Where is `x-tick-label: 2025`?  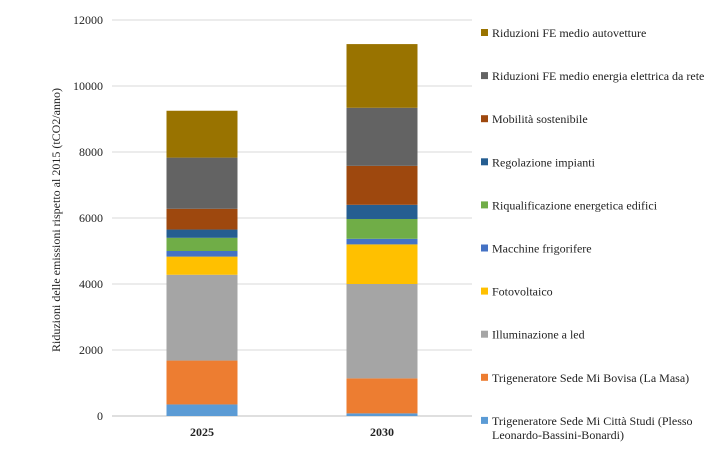
x-tick-label: 2025 is located at coordinates (202, 432).